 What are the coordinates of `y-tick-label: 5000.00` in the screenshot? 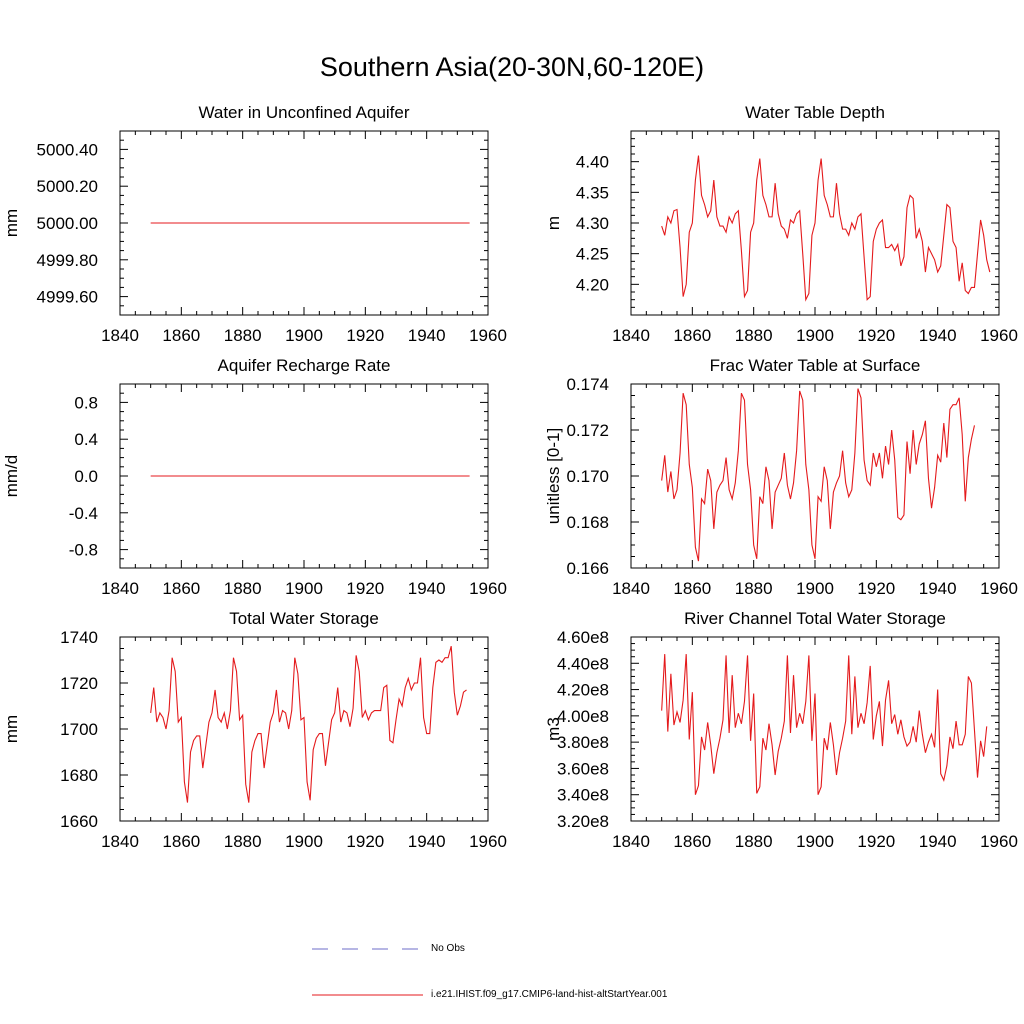 It's located at (67, 223).